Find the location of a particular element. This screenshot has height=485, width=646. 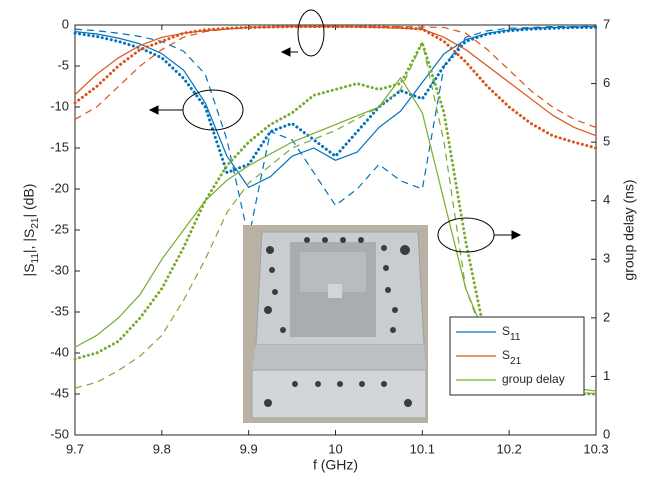

y-tick-label: -20 is located at coordinates (59, 187).